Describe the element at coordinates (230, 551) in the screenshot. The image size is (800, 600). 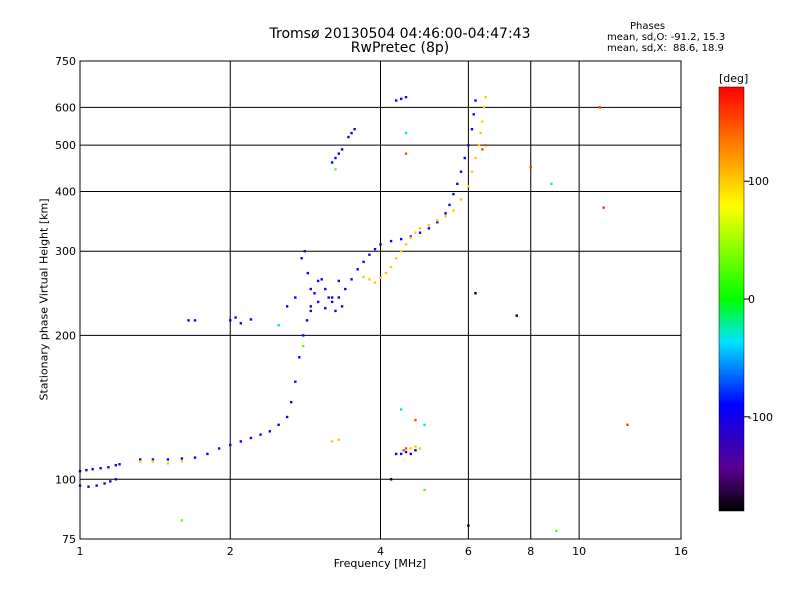
I see `x-tick-label: 2` at that location.